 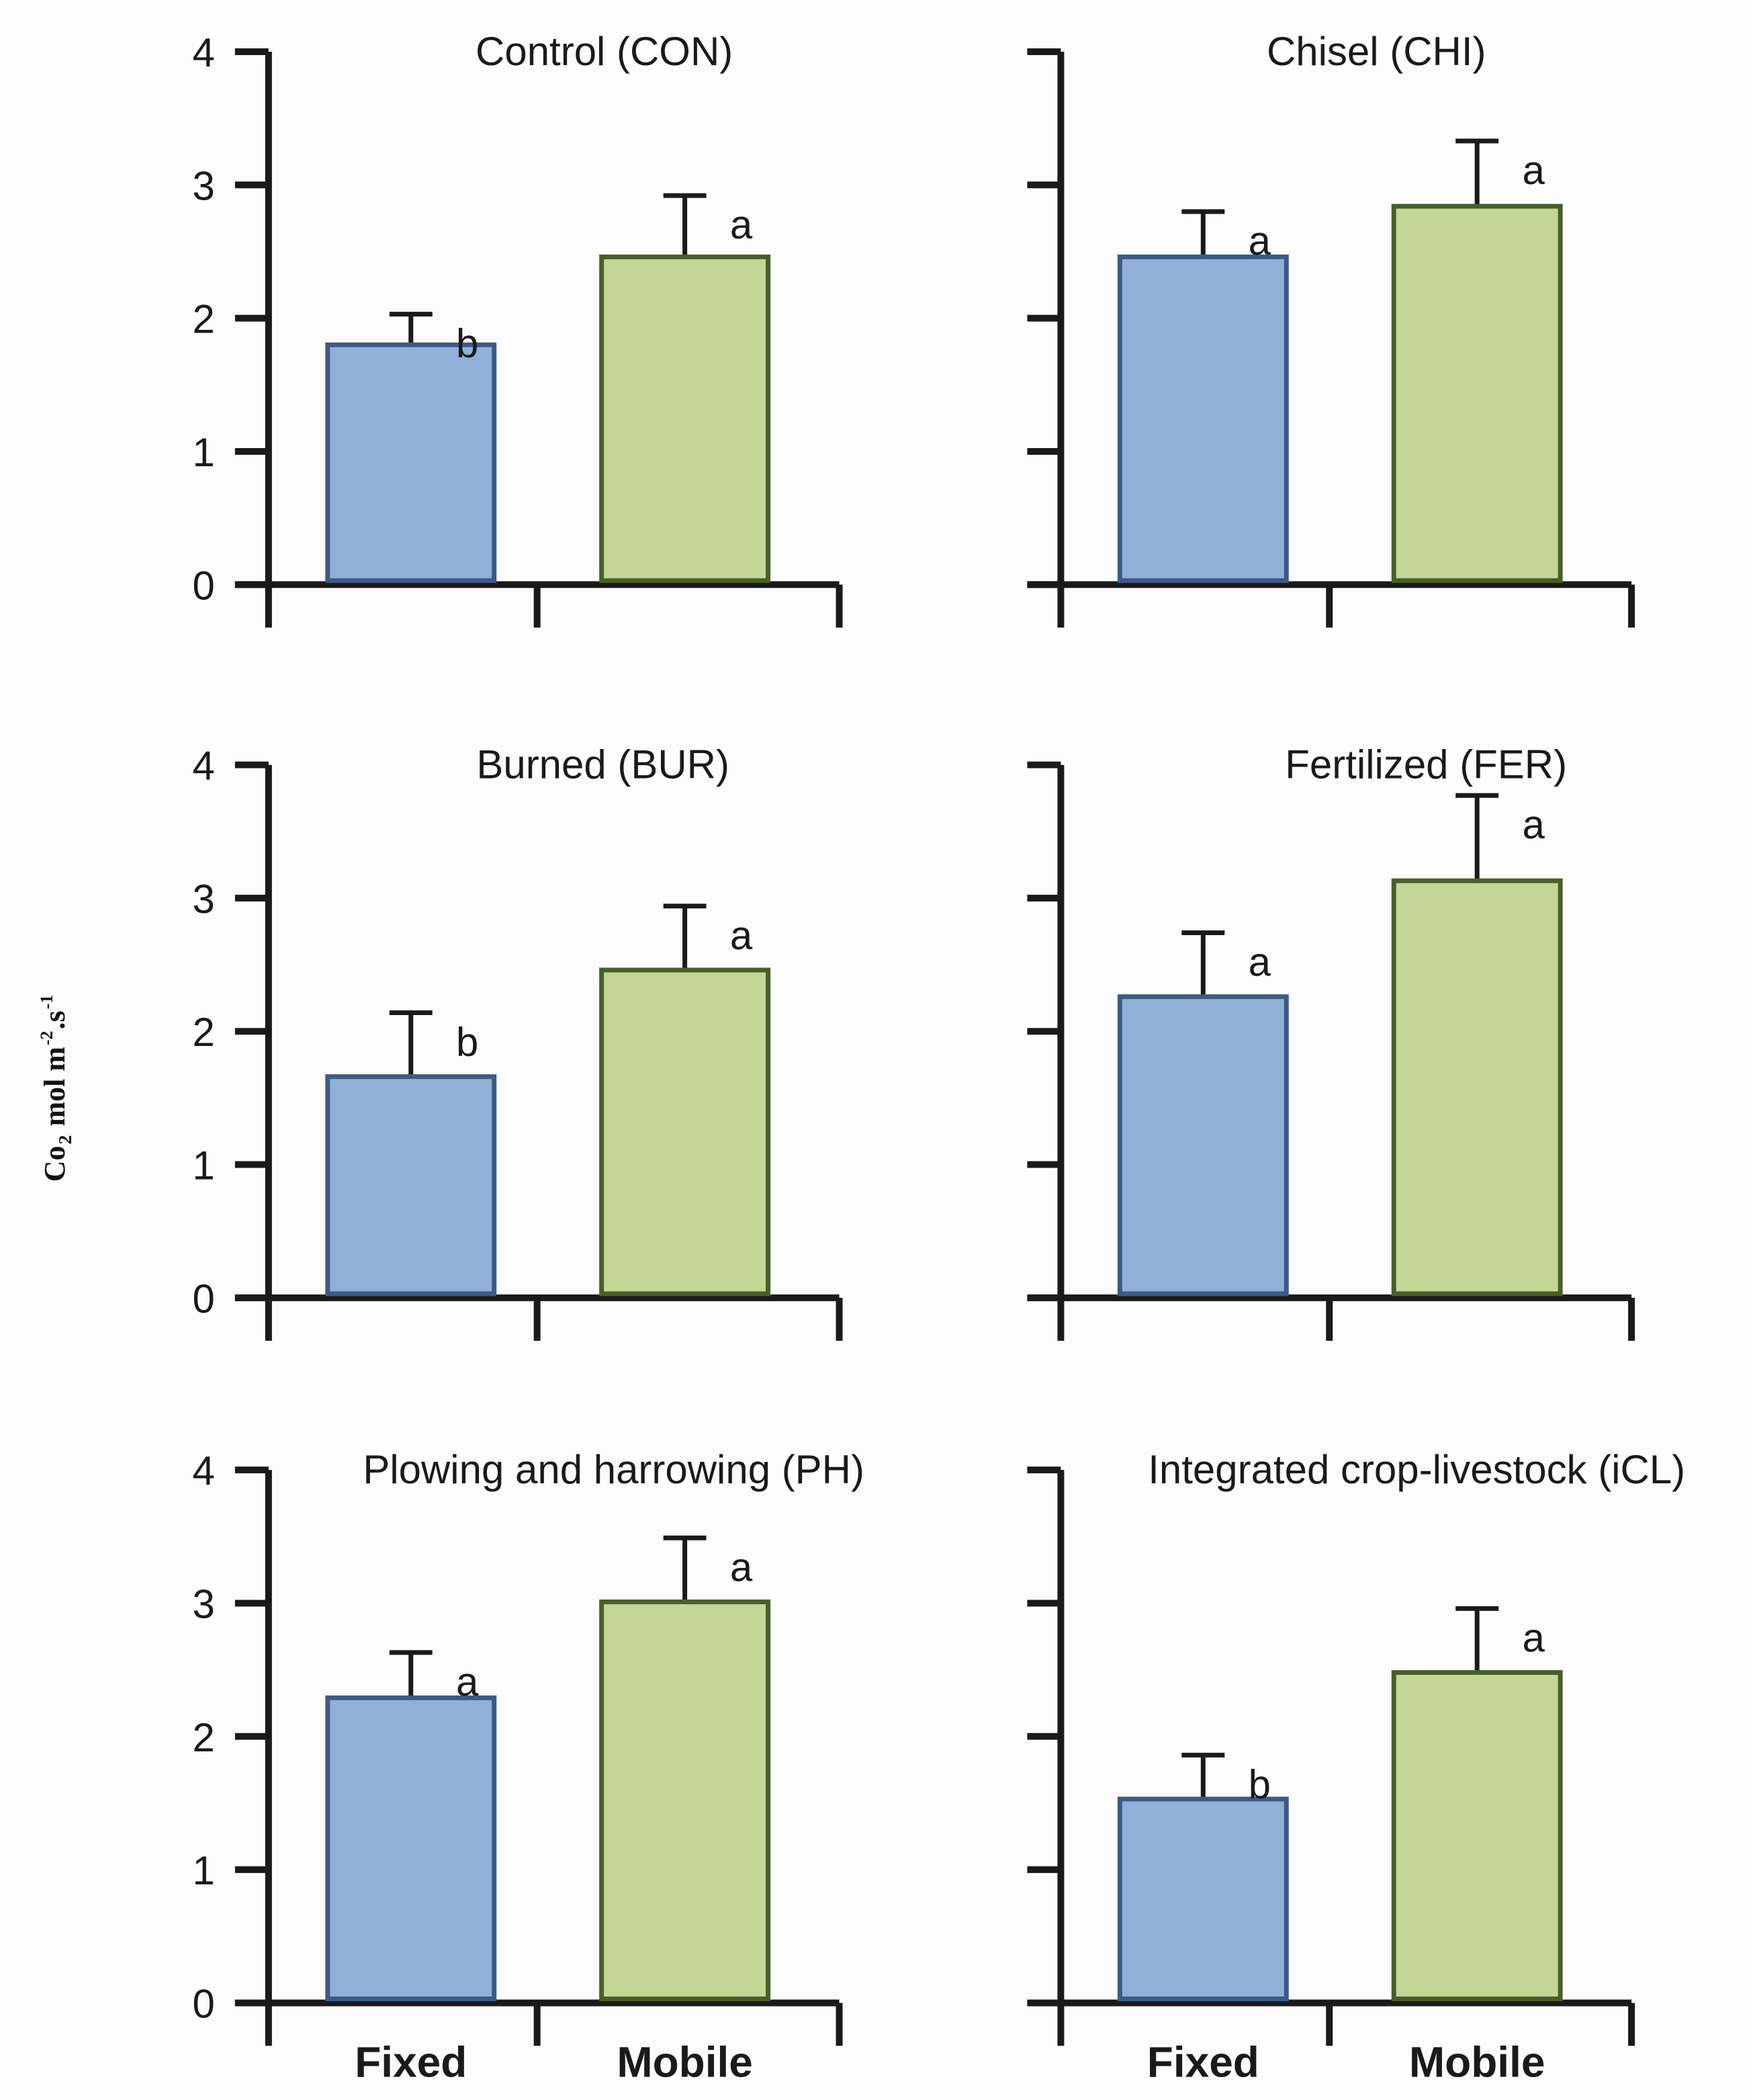 What do you see at coordinates (602, 764) in the screenshot?
I see `panel-title: Burned (BUR)` at bounding box center [602, 764].